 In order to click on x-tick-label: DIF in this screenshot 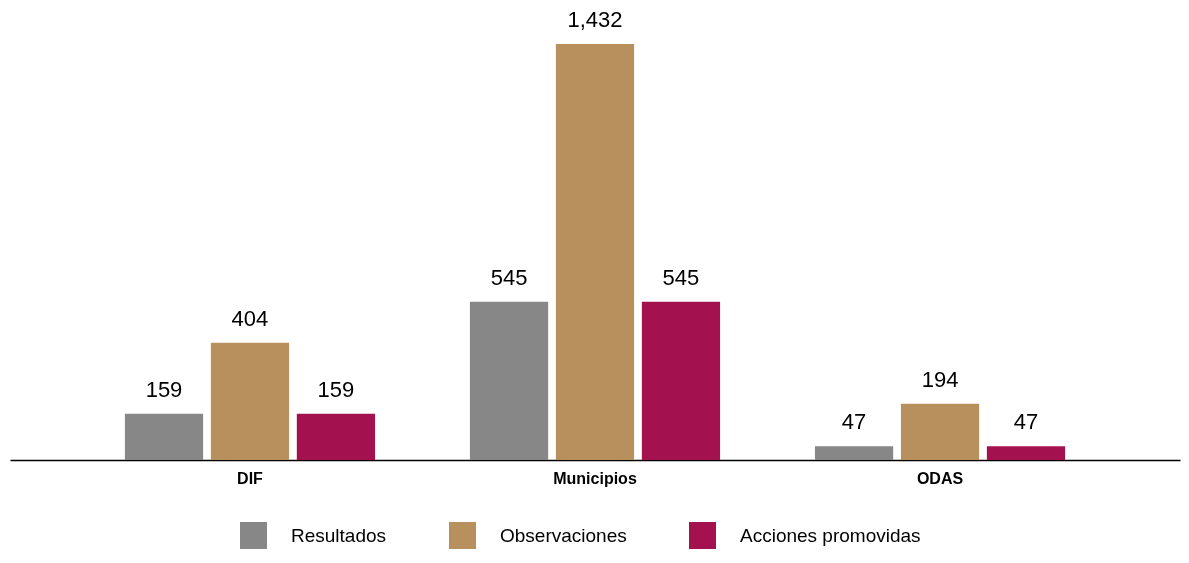, I will do `click(250, 478)`.